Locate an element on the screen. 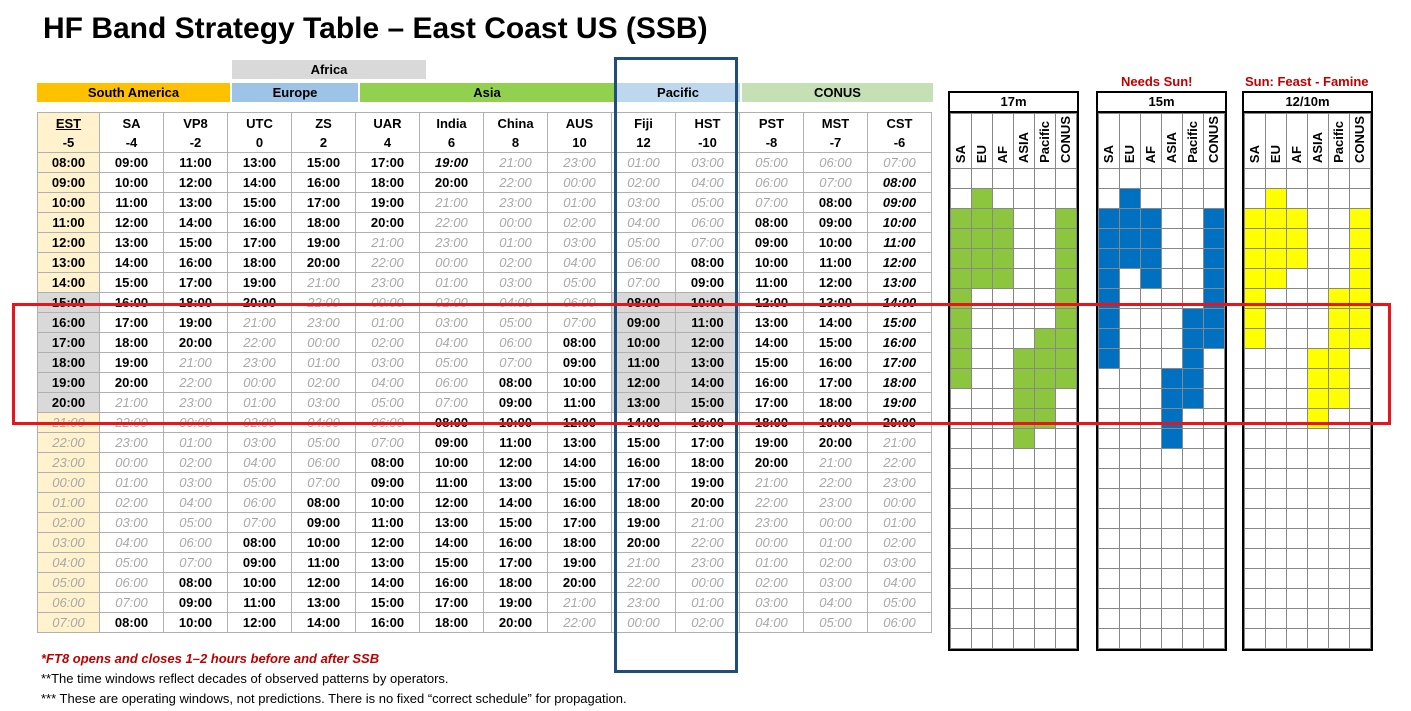  time-cell: 07:00 is located at coordinates (899, 162).